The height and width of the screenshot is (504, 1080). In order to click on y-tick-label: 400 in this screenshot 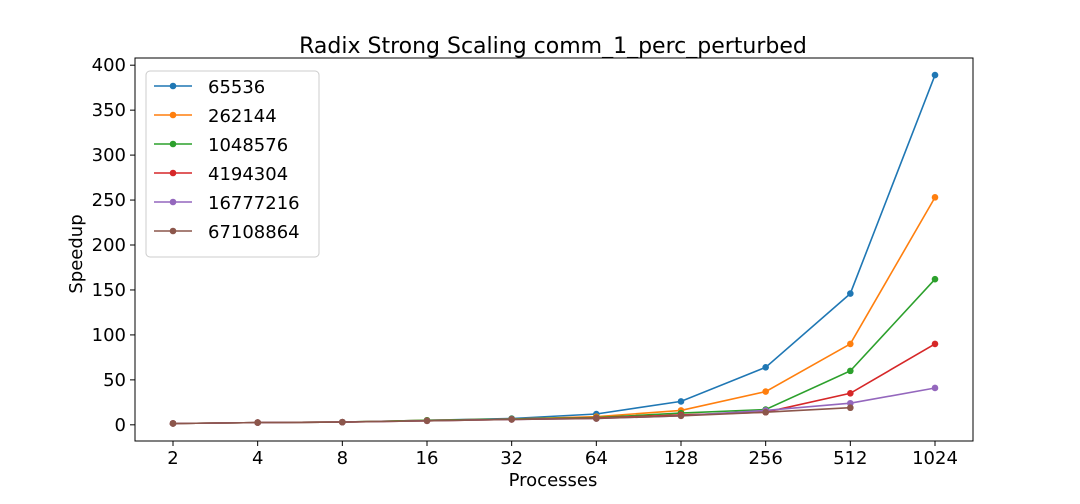, I will do `click(109, 65)`.